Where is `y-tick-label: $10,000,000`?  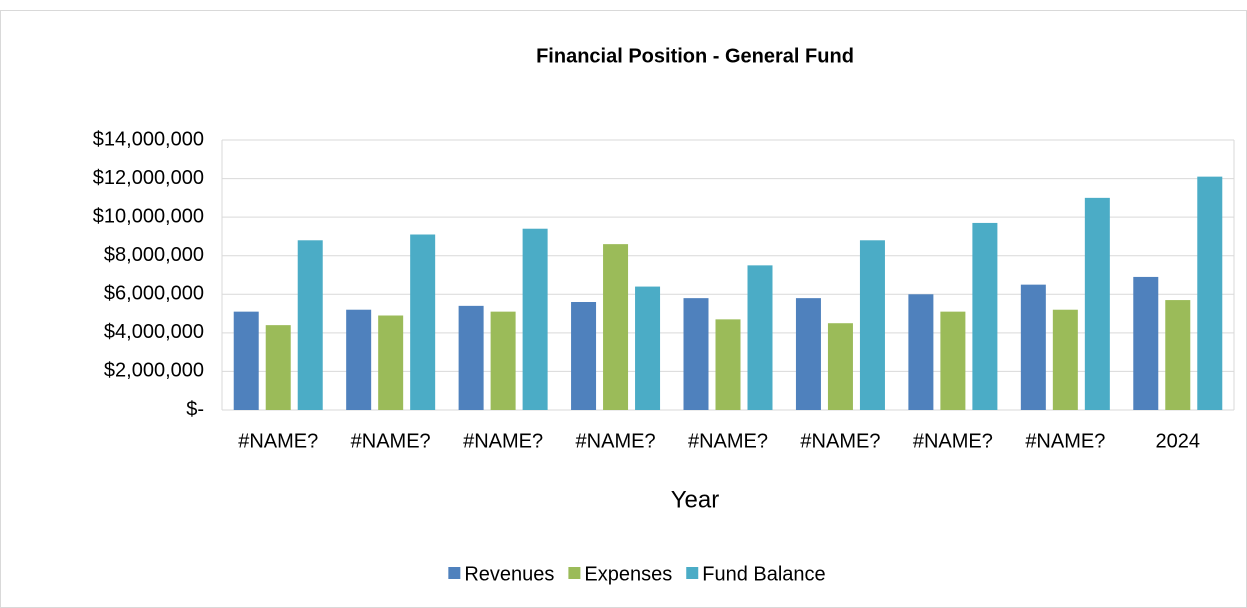 y-tick-label: $10,000,000 is located at coordinates (148, 216).